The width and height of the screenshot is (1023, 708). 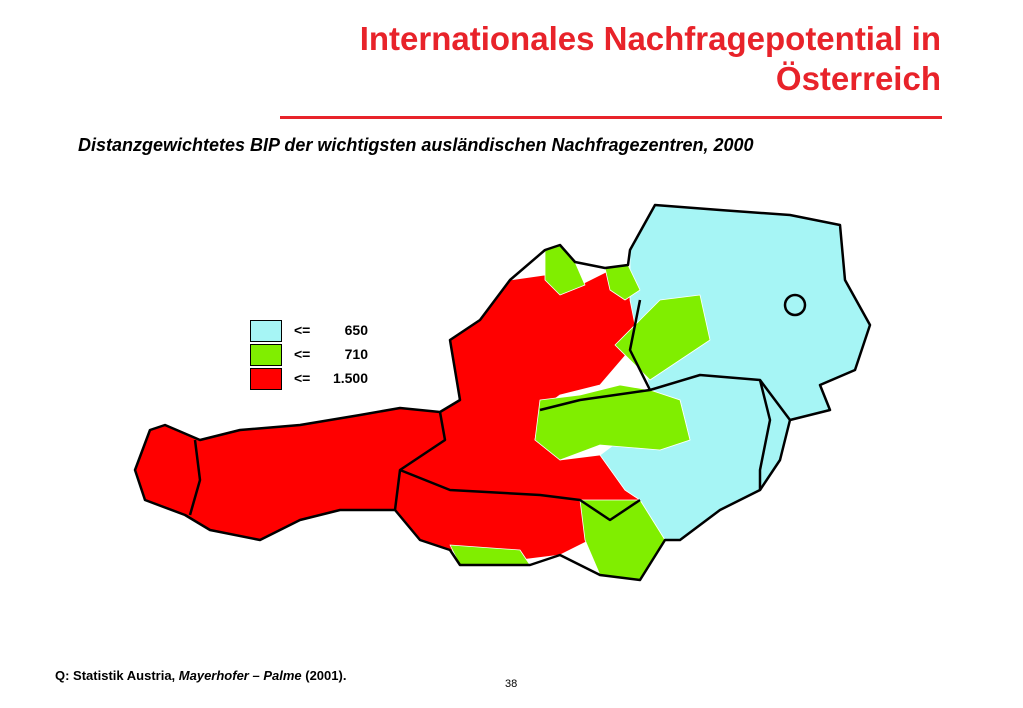 I want to click on title-line: Internationales Nachfragepotential in, so click(x=650, y=38).